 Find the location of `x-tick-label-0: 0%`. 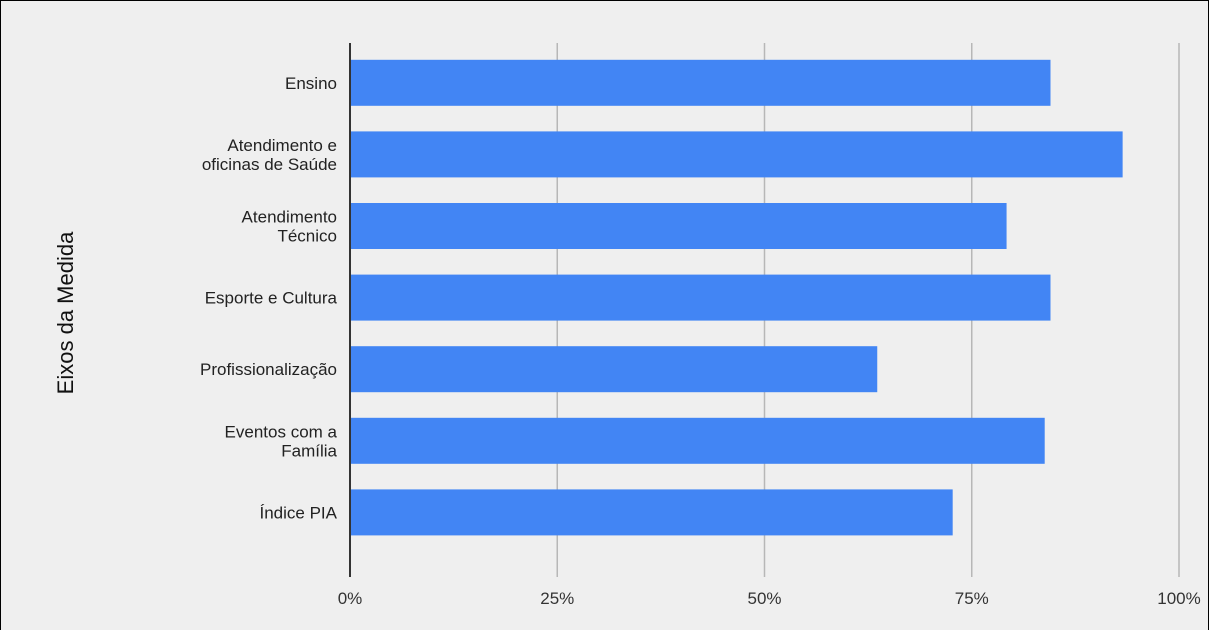

x-tick-label-0: 0% is located at coordinates (350, 598).